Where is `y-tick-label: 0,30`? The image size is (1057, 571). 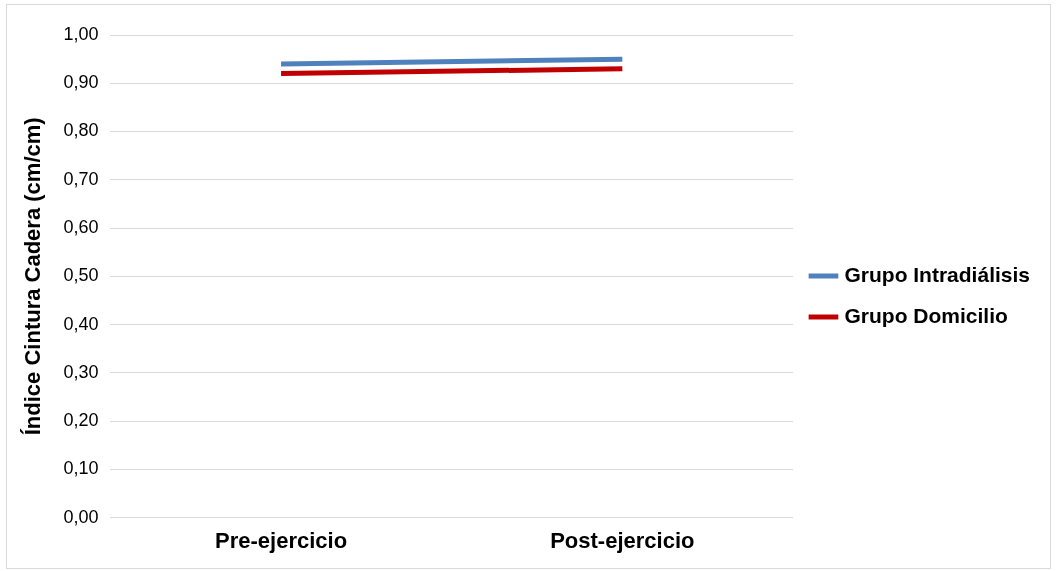
y-tick-label: 0,30 is located at coordinates (81, 371).